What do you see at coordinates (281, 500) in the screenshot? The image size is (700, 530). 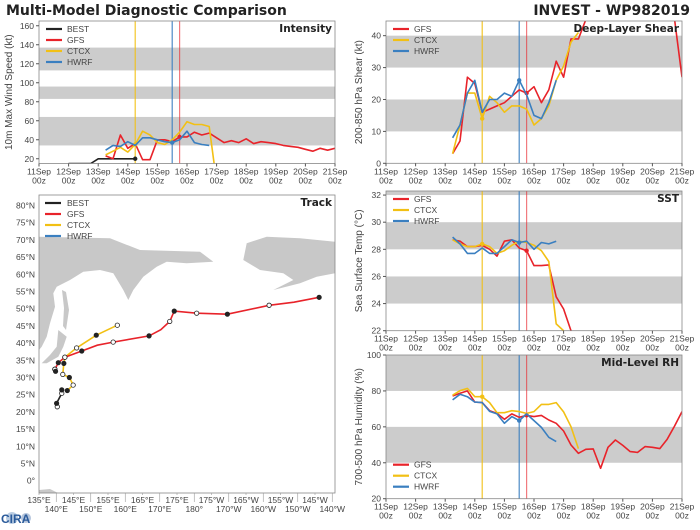 I see `lon-tick-label: 155°W` at bounding box center [281, 500].